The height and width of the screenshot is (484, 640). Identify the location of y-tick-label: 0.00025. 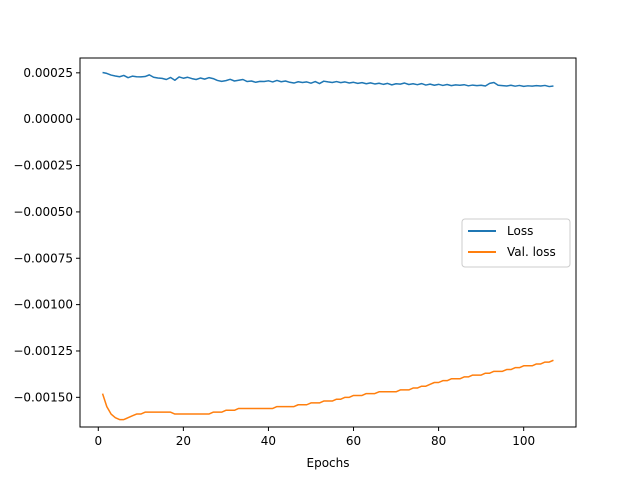
(48, 73).